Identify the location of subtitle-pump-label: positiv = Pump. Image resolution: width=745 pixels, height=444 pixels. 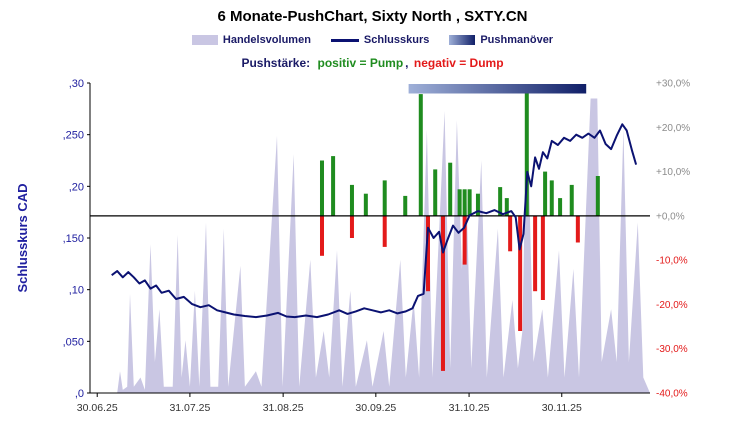
(360, 63).